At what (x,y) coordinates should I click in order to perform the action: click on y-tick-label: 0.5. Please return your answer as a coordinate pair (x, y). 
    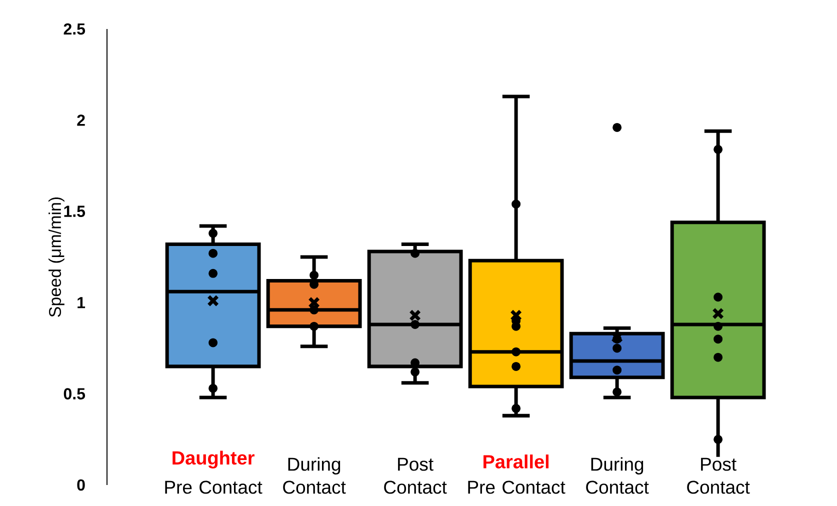
    Looking at the image, I should click on (75, 394).